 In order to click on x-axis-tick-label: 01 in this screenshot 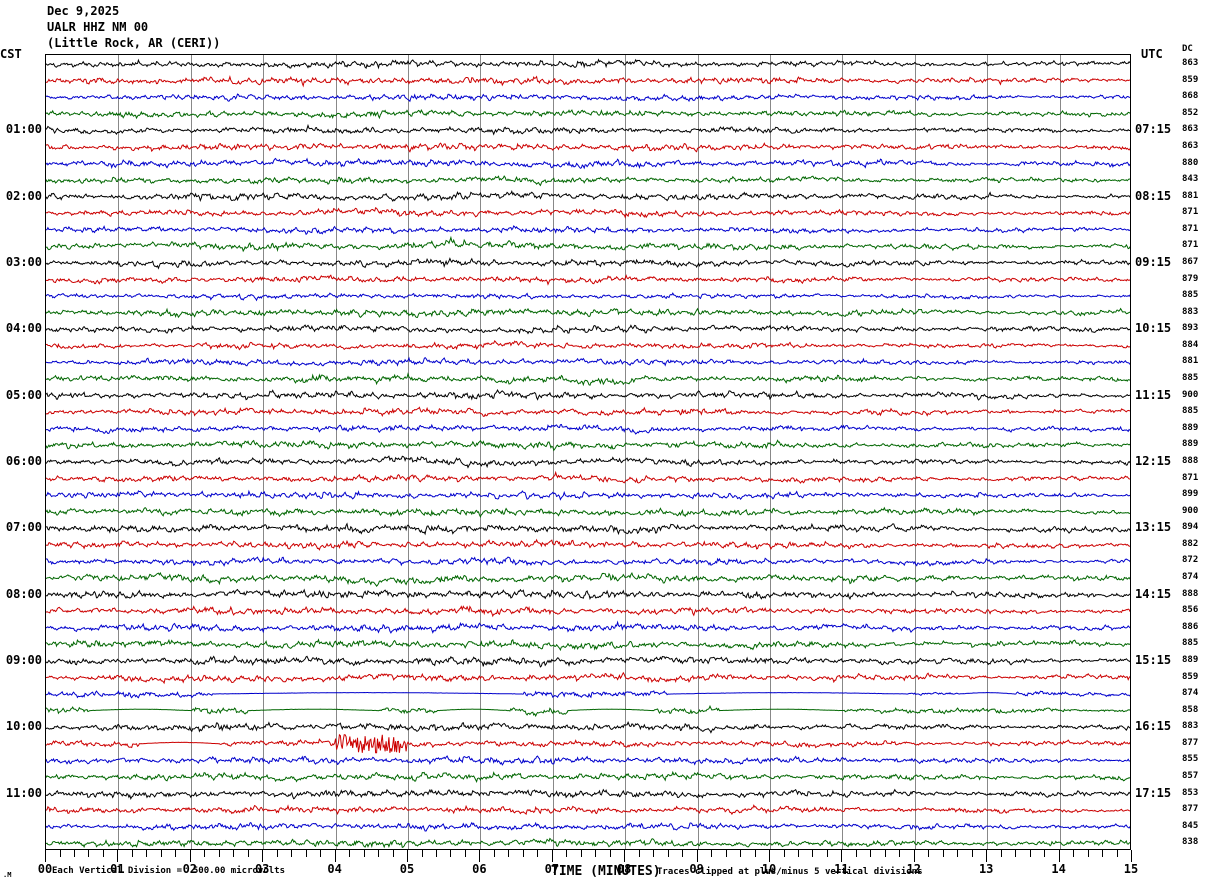, I will do `click(117, 869)`.